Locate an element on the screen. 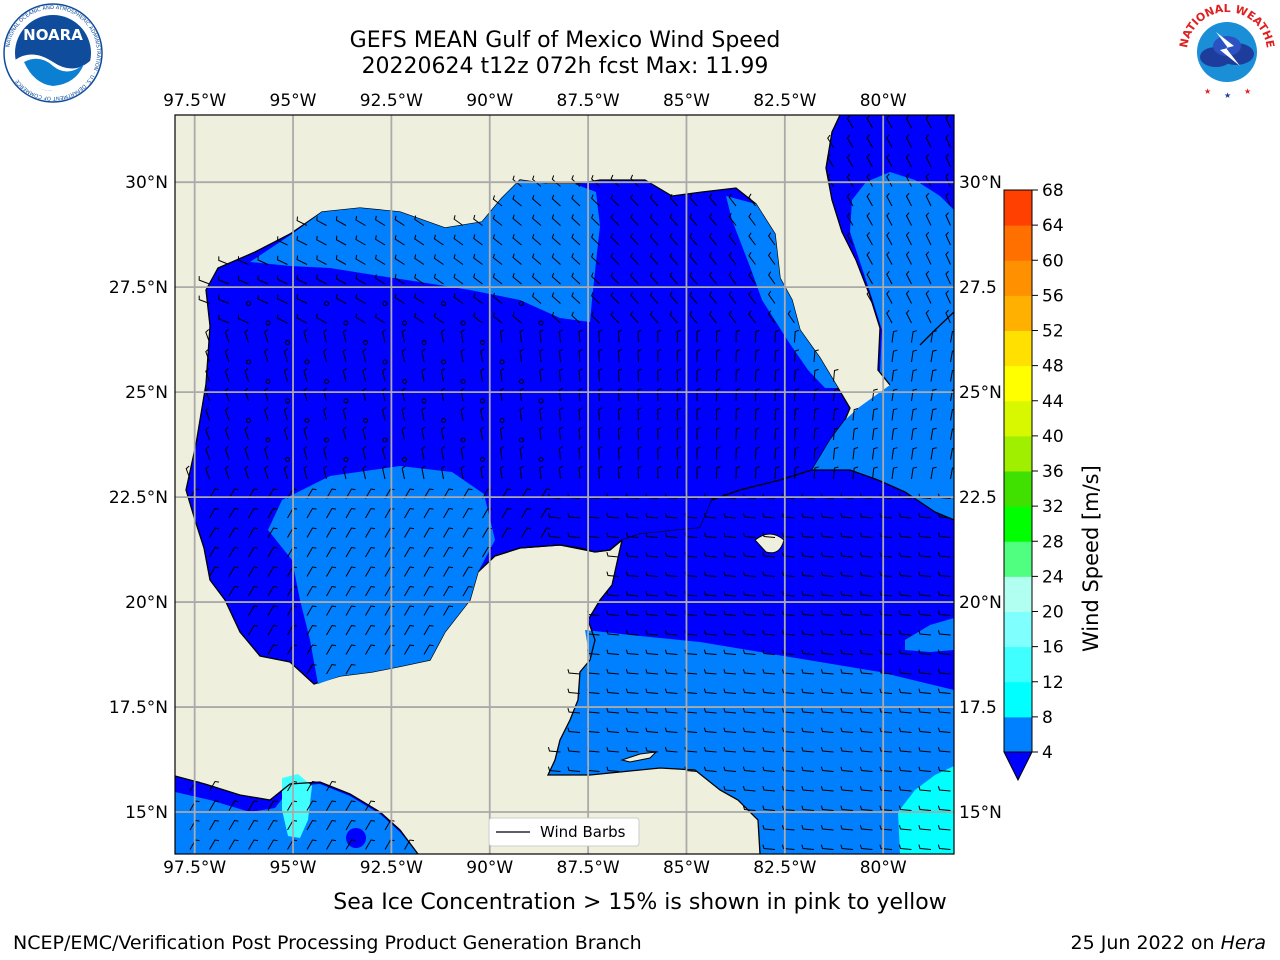  timestamp-machine: Hera is located at coordinates (1243, 943).